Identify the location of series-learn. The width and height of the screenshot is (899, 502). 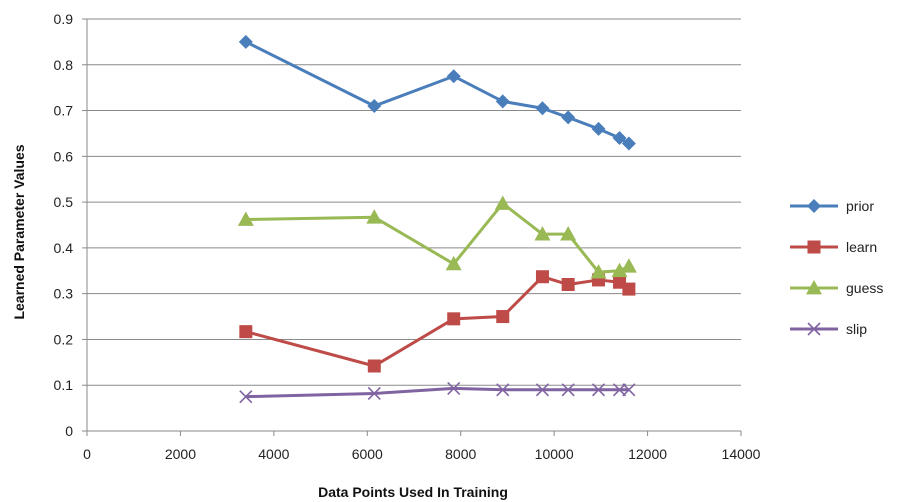
(437, 321).